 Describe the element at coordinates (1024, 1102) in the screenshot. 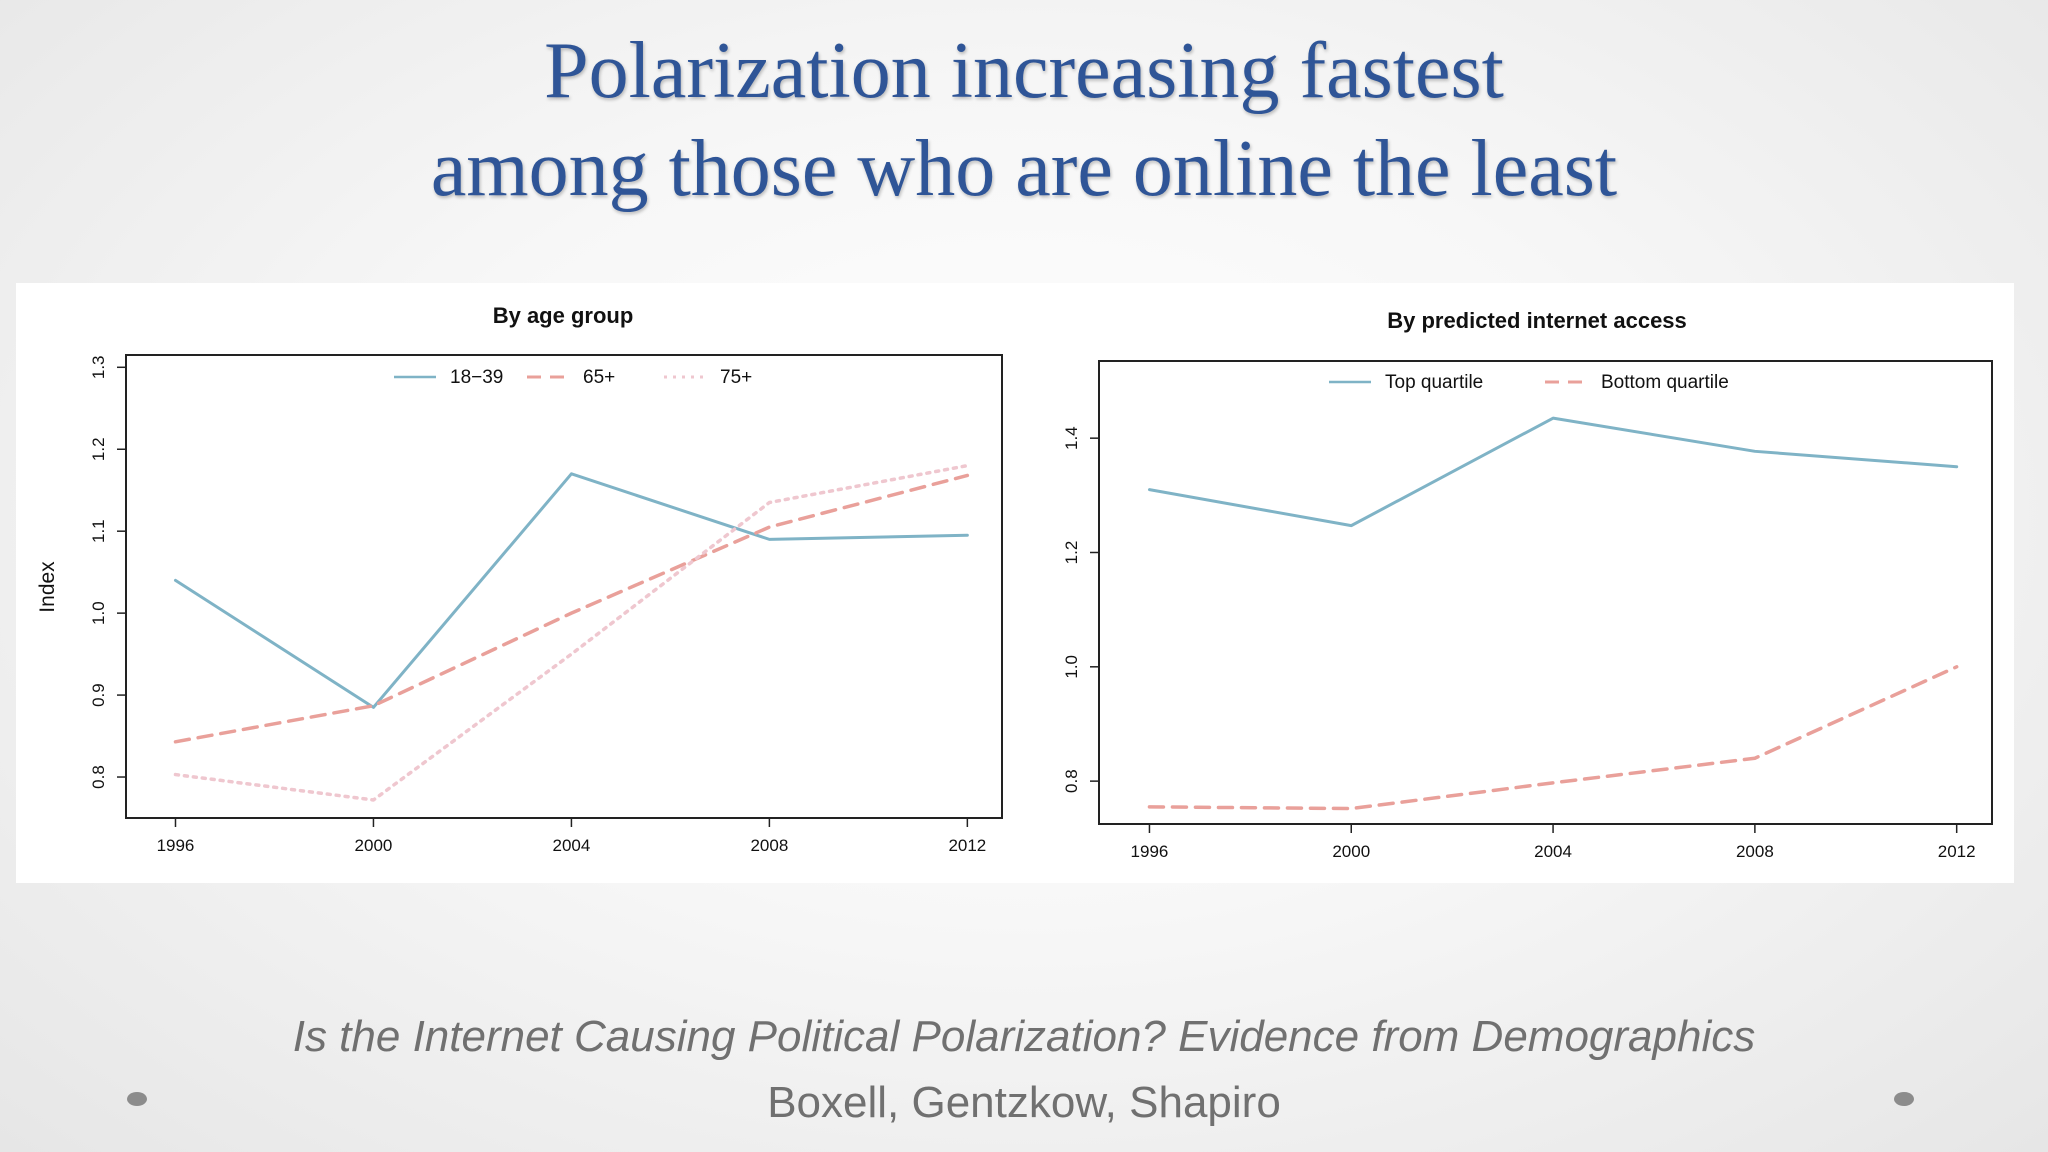

I see `citation-authors: Boxell, Gentzkow, Shapiro` at that location.